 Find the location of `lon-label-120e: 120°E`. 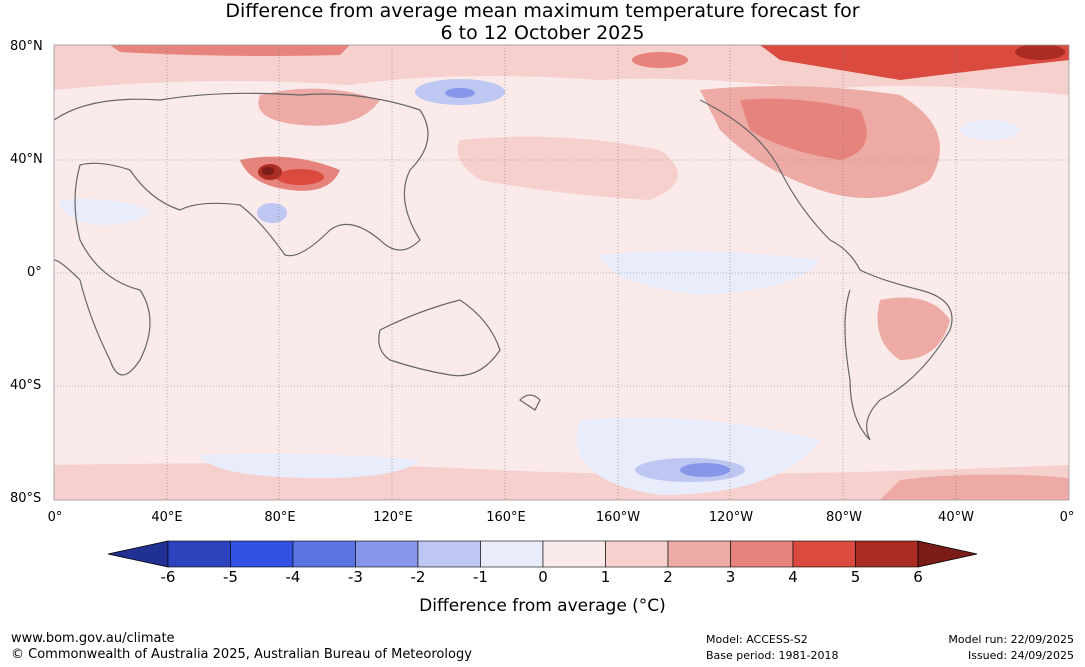

lon-label-120e: 120°E is located at coordinates (393, 517).